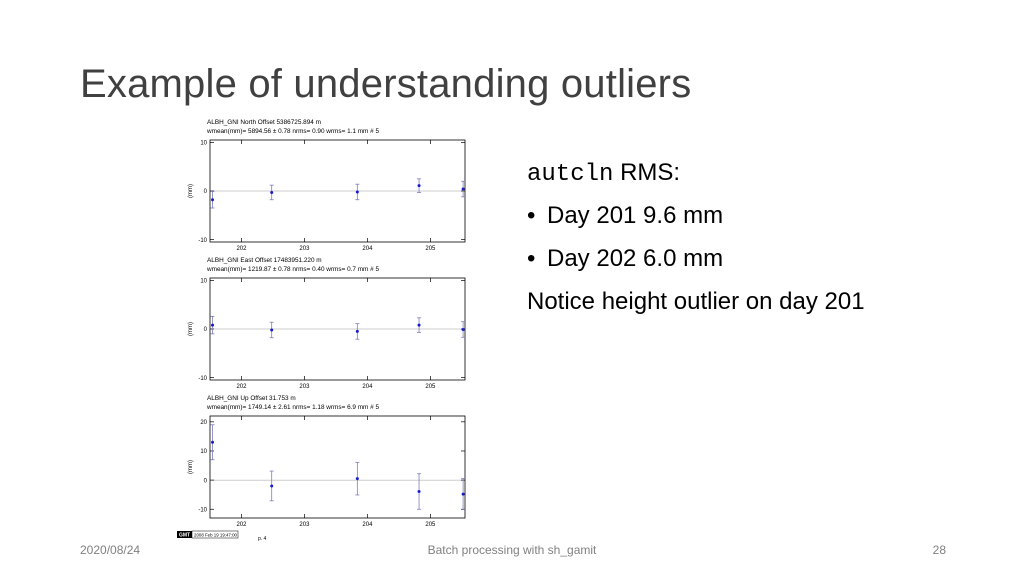 The height and width of the screenshot is (576, 1024). Describe the element at coordinates (635, 215) in the screenshot. I see `bullet-text: Day 201 9.6 mm` at that location.